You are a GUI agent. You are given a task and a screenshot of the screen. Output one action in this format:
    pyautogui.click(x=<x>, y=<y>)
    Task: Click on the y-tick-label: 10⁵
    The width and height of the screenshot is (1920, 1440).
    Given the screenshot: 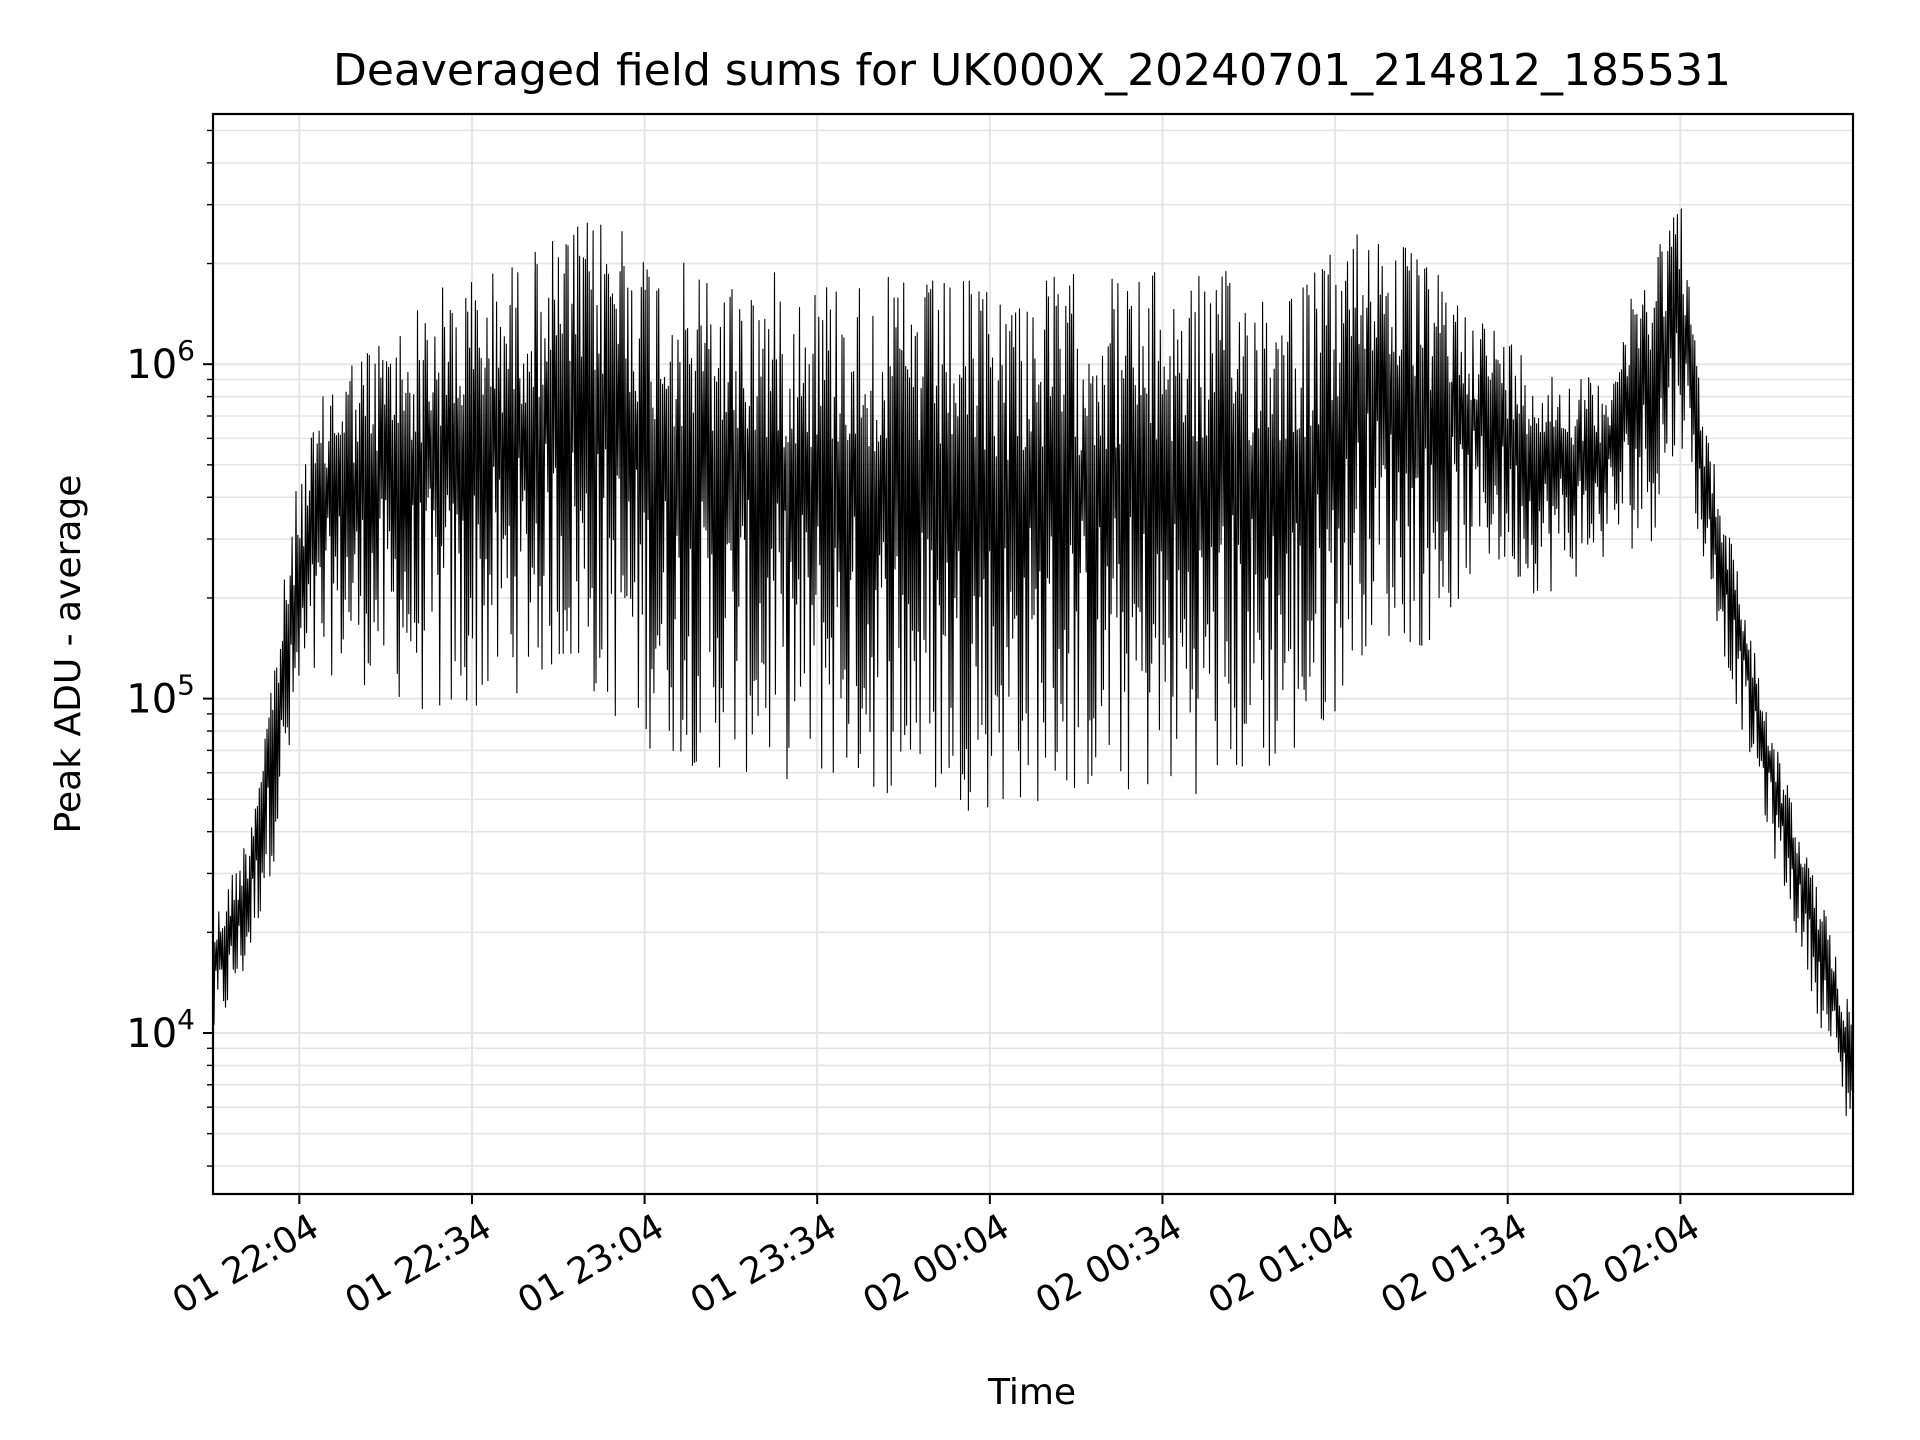 What is the action you would take?
    pyautogui.click(x=160, y=696)
    